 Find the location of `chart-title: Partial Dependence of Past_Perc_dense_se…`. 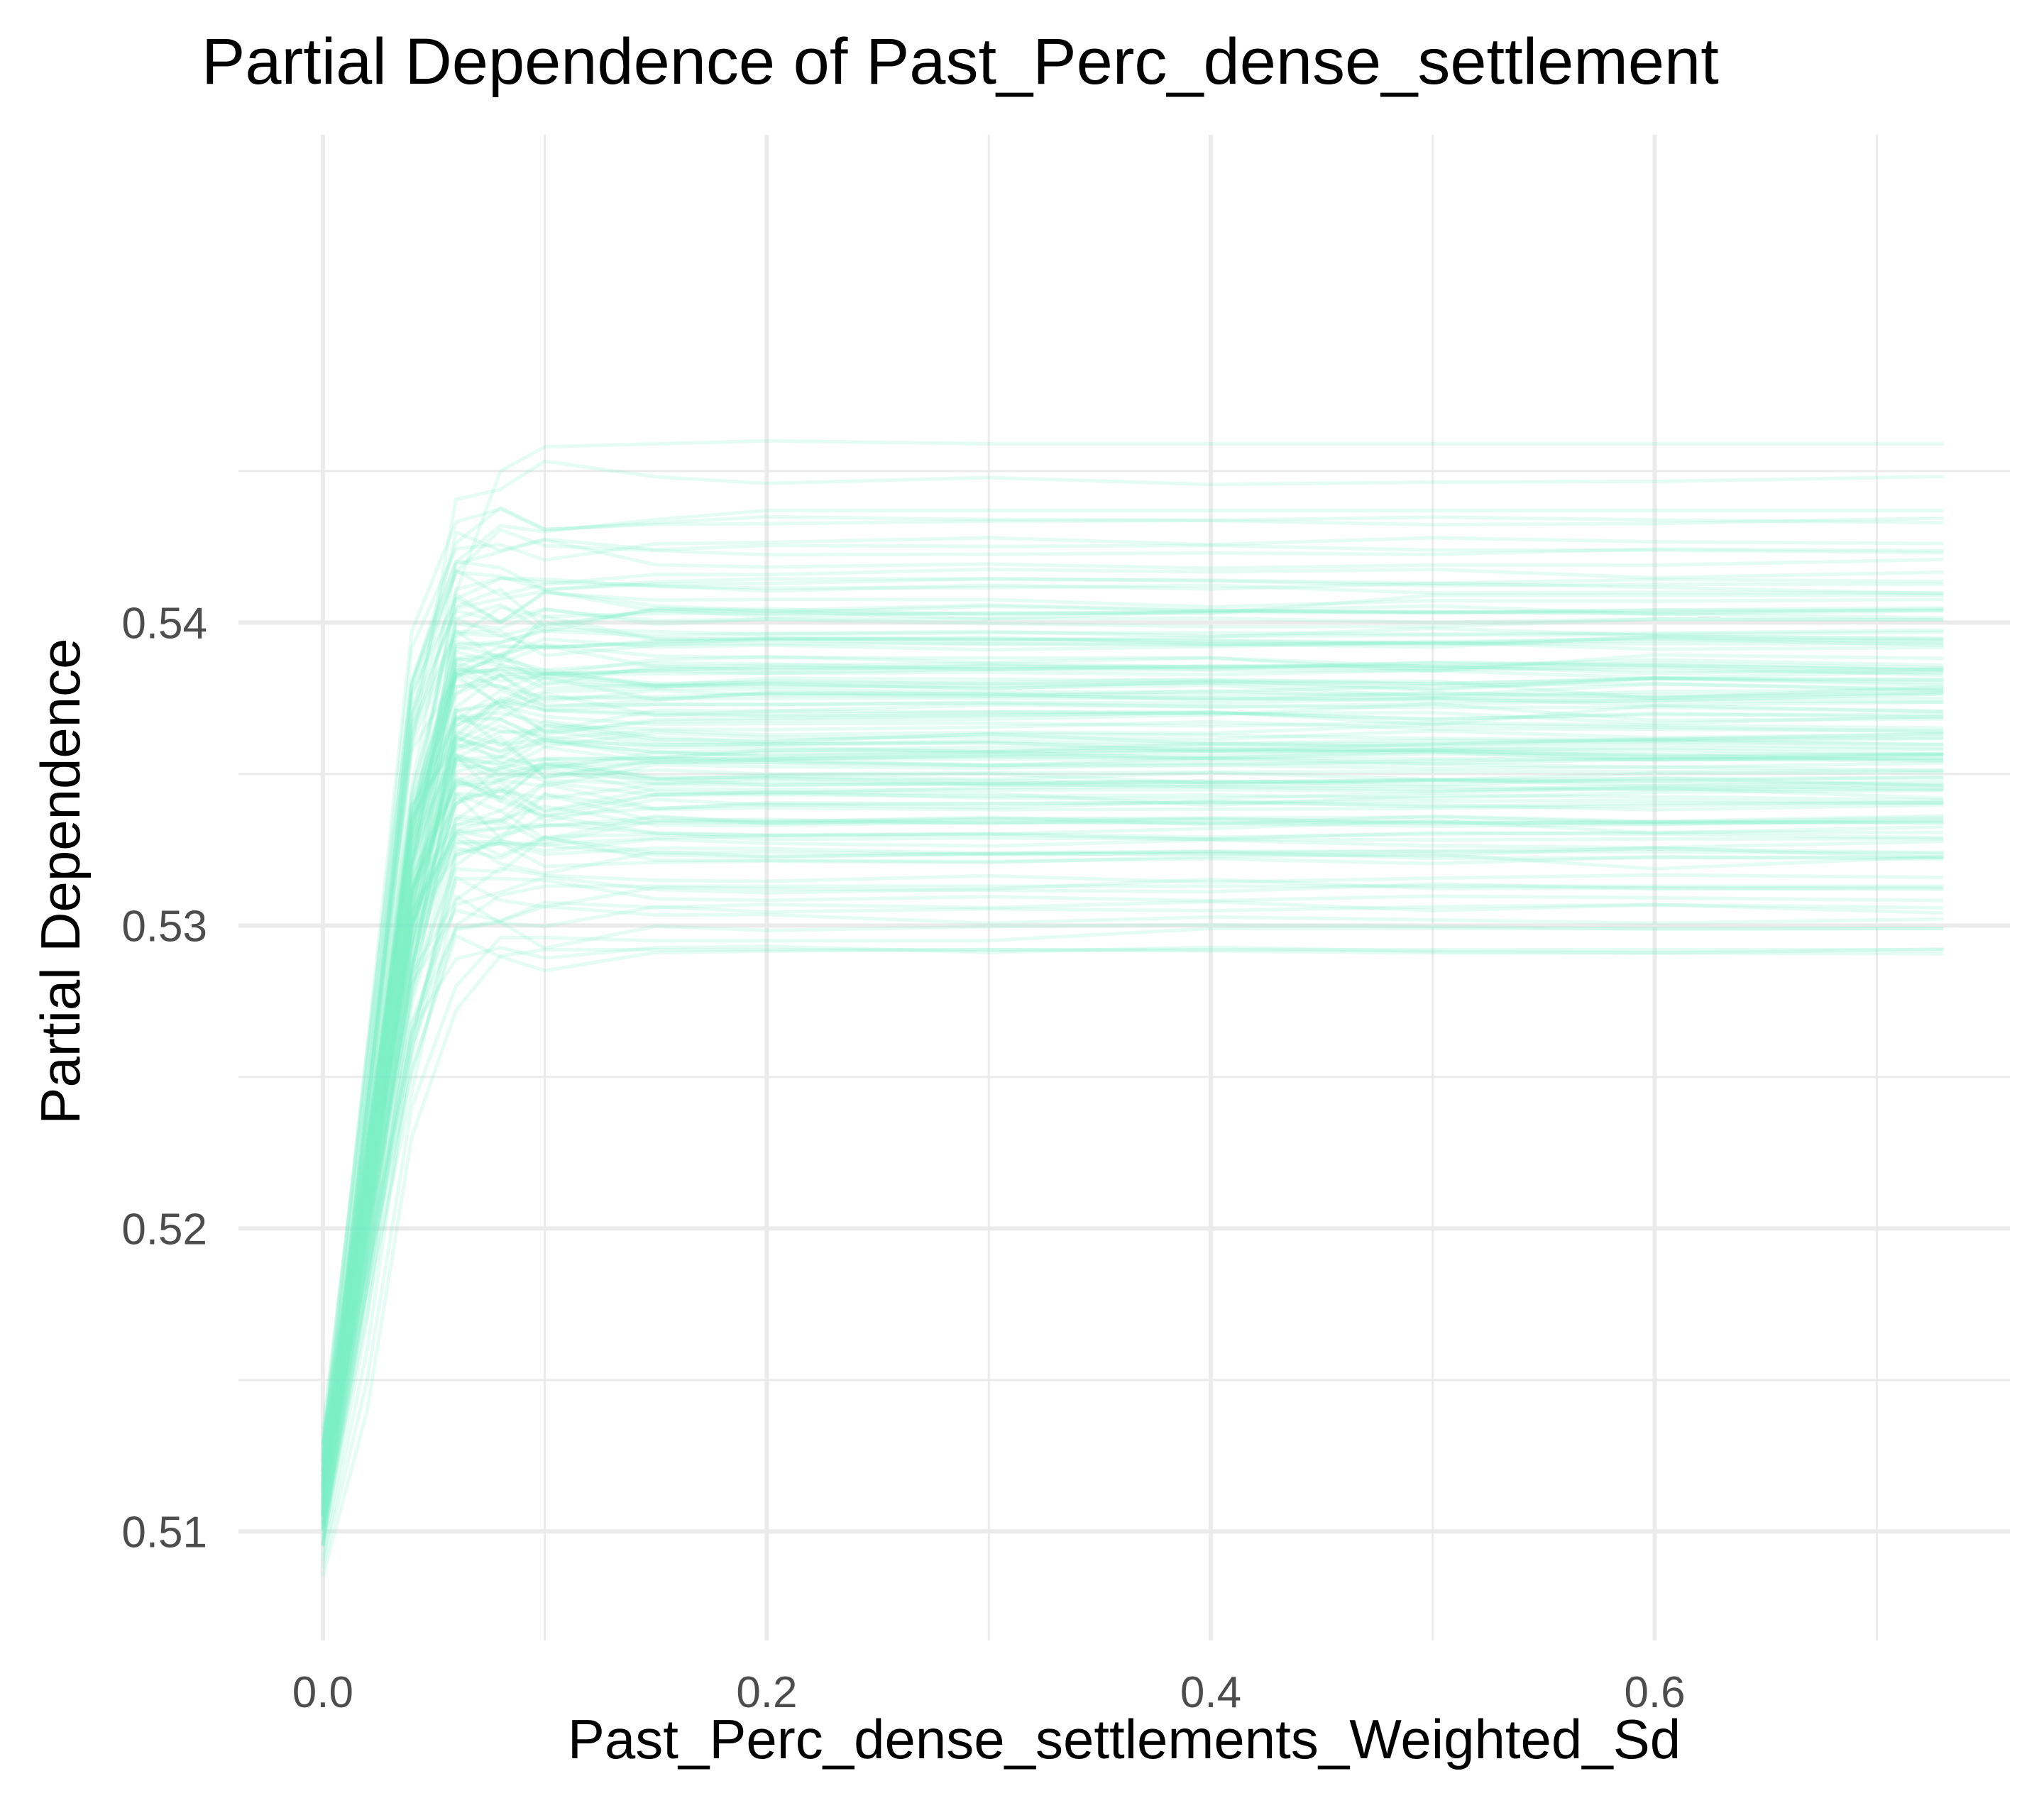

chart-title: Partial Dependence of Past_Perc_dense_se… is located at coordinates (960, 62).